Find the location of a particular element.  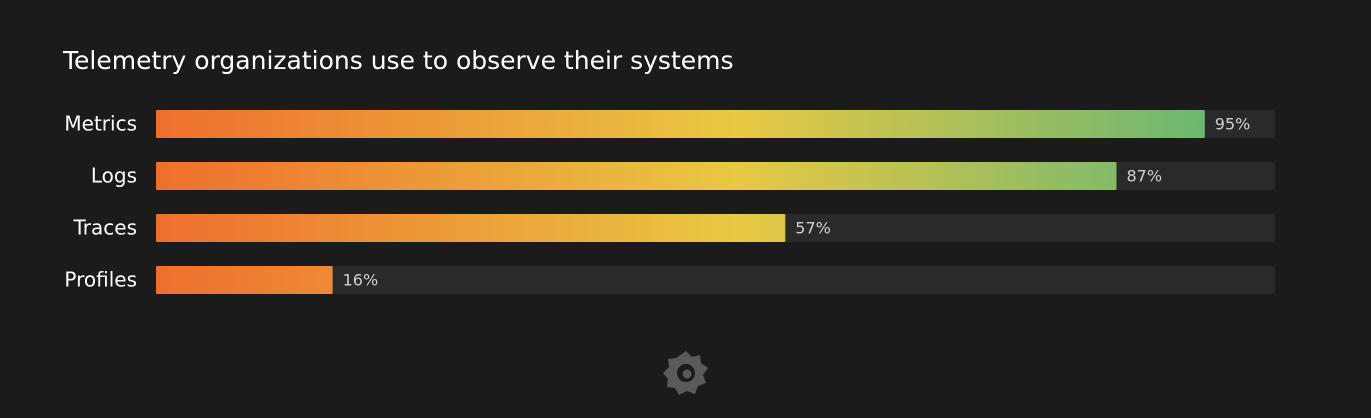

category-label: Traces is located at coordinates (105, 228).